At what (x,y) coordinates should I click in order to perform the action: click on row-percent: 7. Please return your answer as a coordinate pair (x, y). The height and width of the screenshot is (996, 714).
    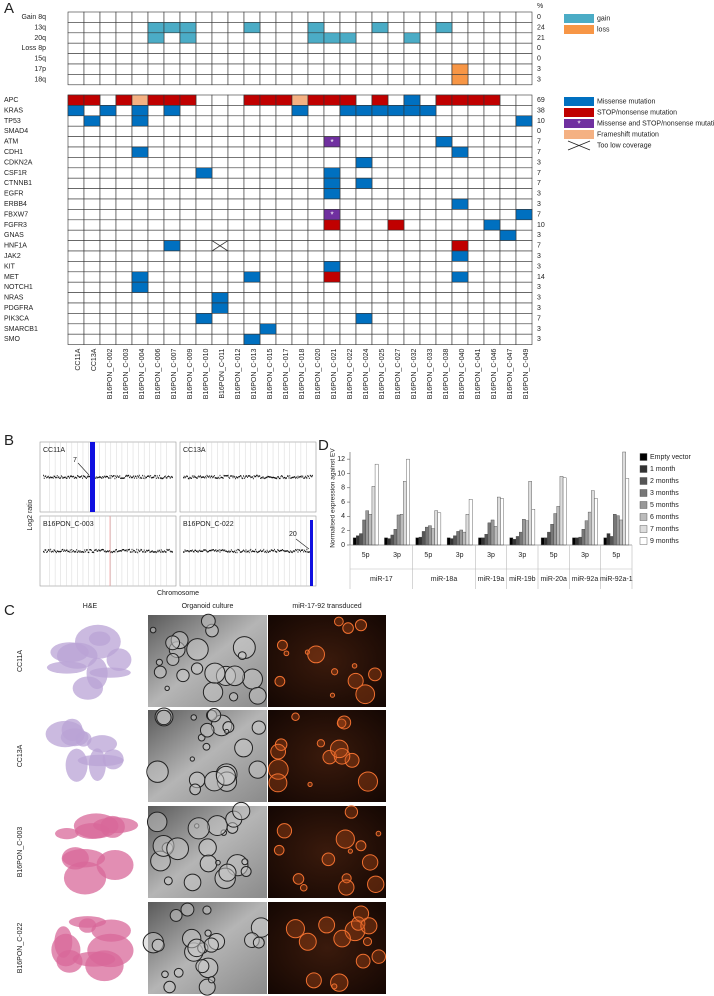
    Looking at the image, I should click on (539, 142).